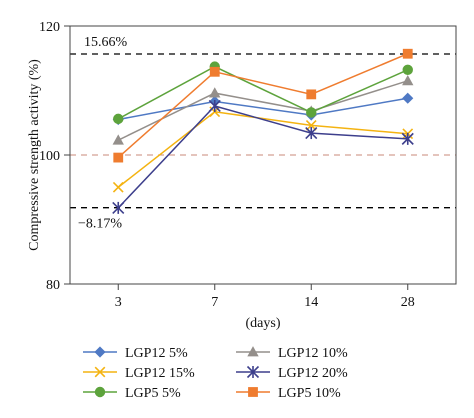 The height and width of the screenshot is (418, 474). I want to click on legend-item-3: LGP12 15%, so click(139, 373).